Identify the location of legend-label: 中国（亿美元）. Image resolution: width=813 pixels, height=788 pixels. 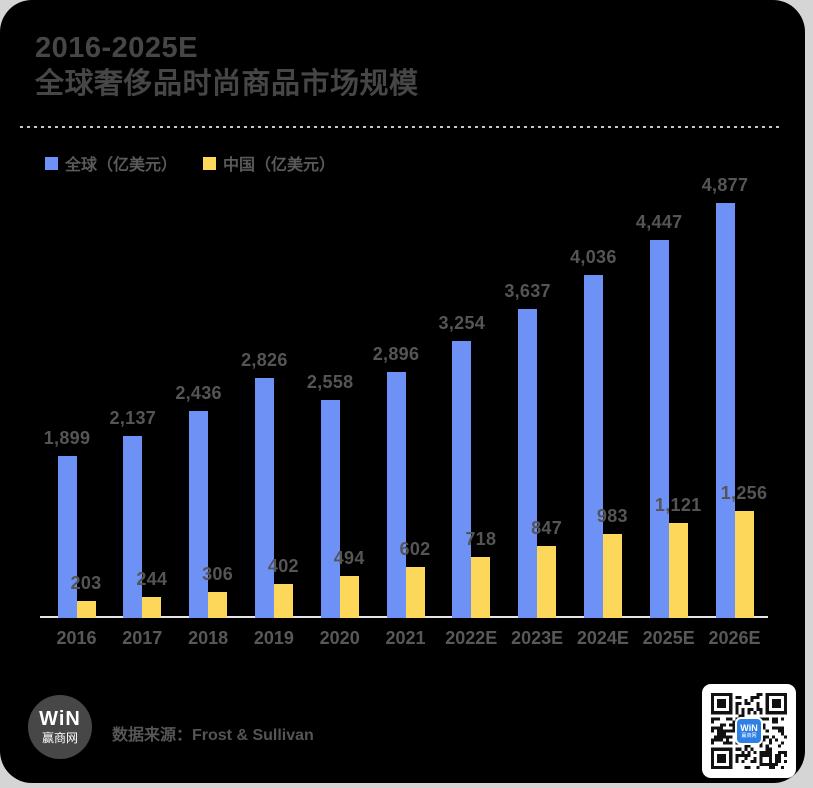
(279, 165).